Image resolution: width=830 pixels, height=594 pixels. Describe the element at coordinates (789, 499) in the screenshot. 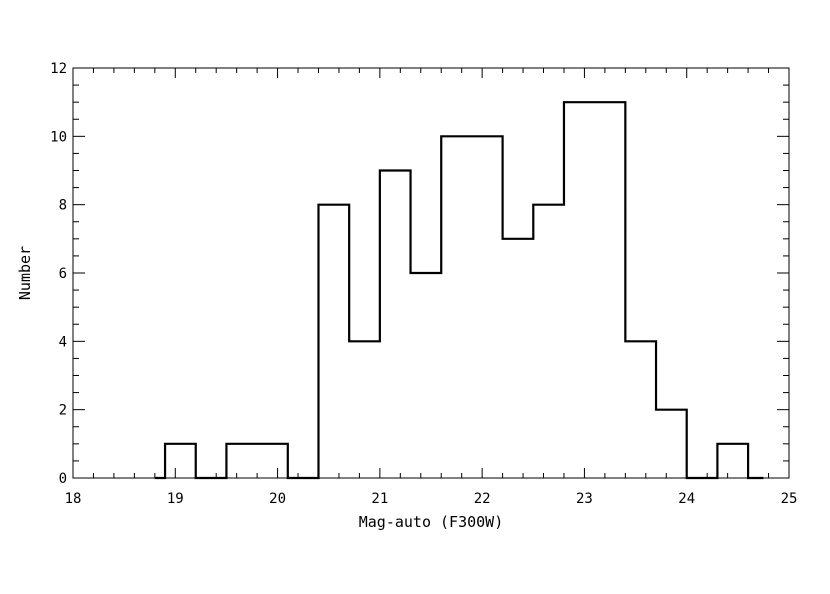

I see `x-tick-label: 25` at that location.